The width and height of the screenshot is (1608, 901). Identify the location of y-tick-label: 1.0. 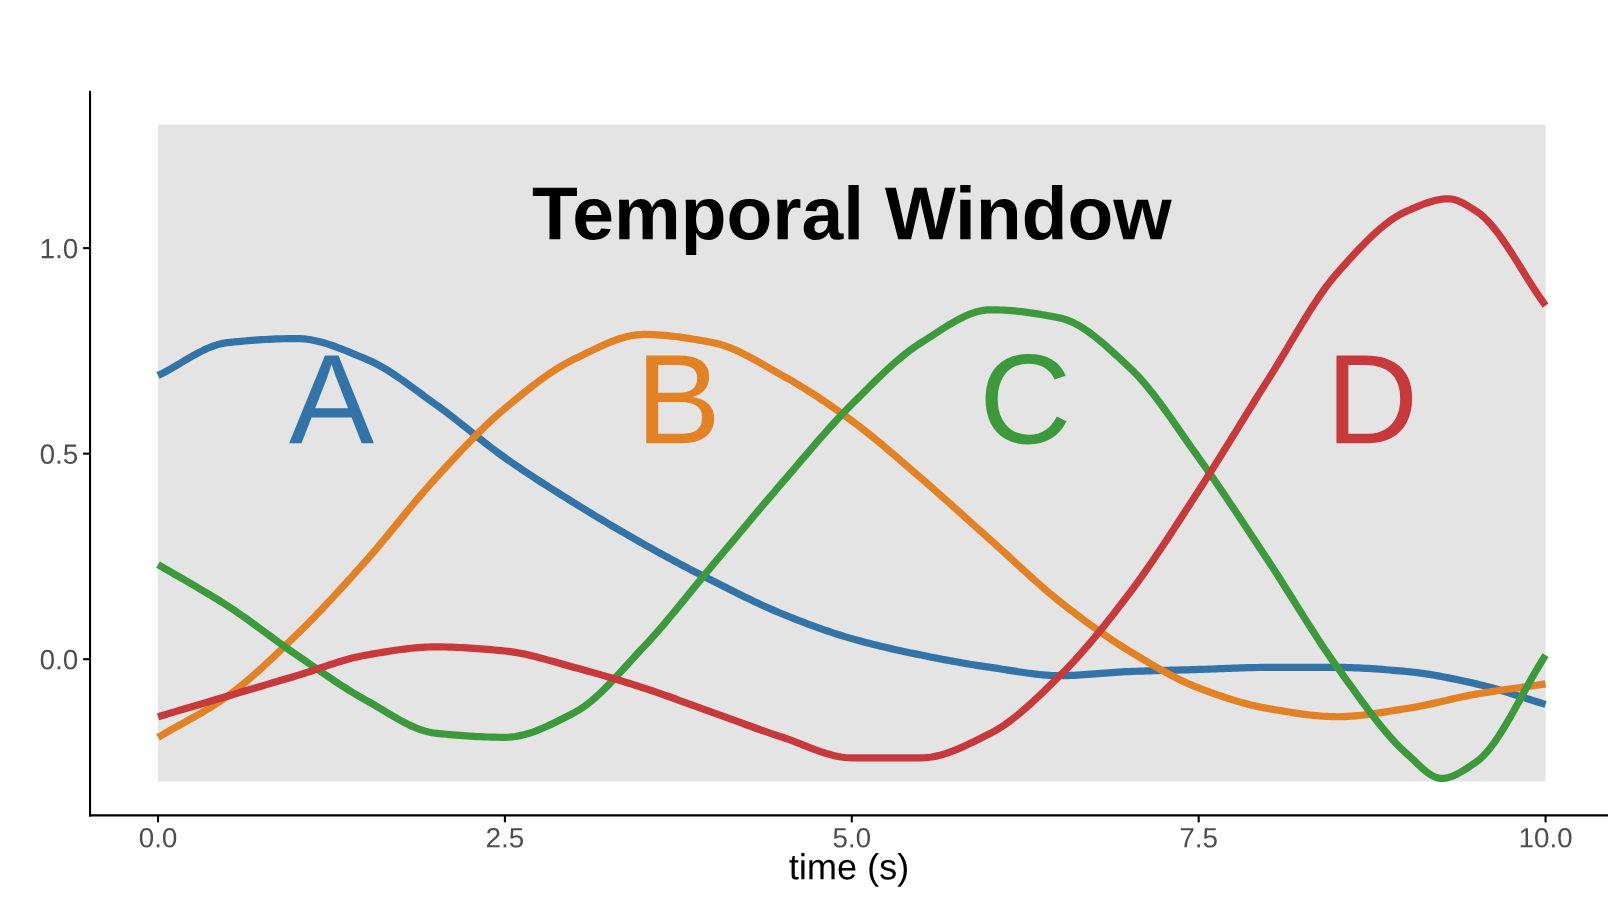
(59, 248).